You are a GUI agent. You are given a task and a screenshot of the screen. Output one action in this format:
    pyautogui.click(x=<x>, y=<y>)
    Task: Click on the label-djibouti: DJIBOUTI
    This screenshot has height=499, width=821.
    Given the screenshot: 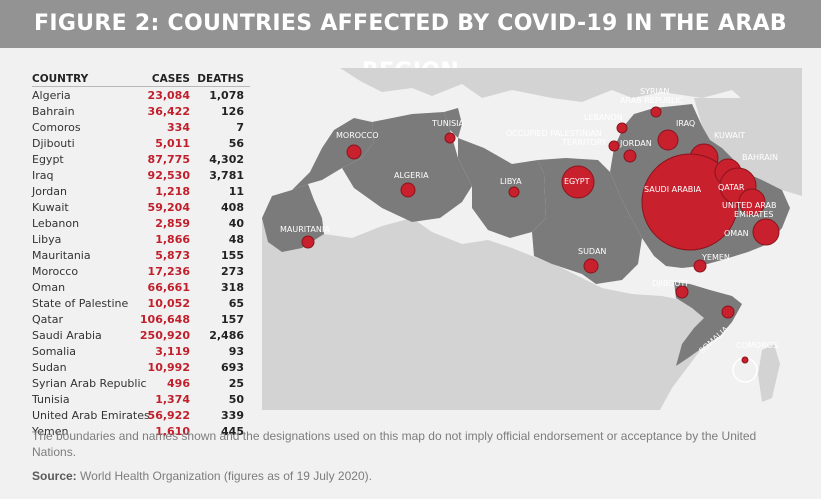 What is the action you would take?
    pyautogui.click(x=670, y=283)
    